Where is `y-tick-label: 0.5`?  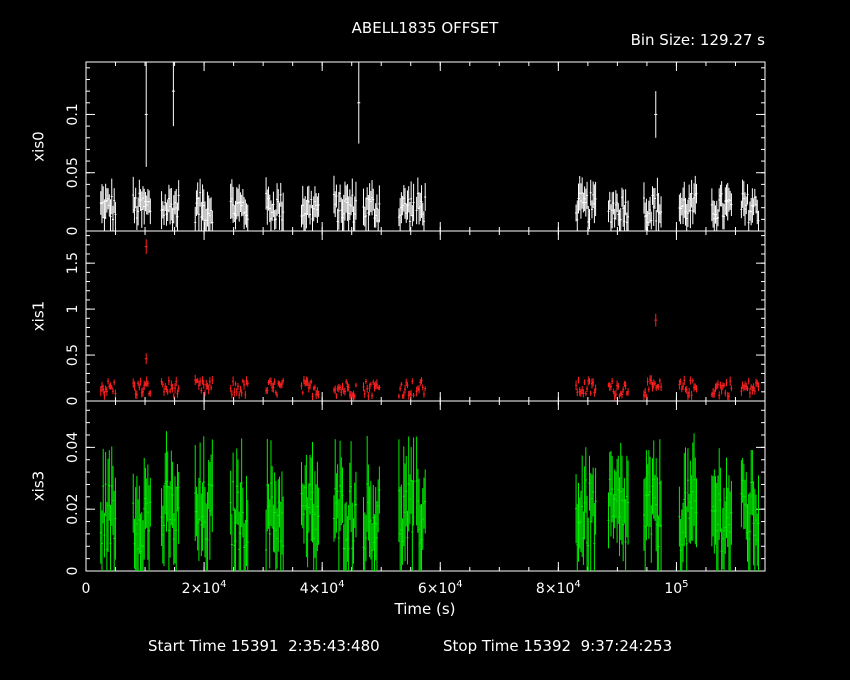 y-tick-label: 0.5 is located at coordinates (73, 355).